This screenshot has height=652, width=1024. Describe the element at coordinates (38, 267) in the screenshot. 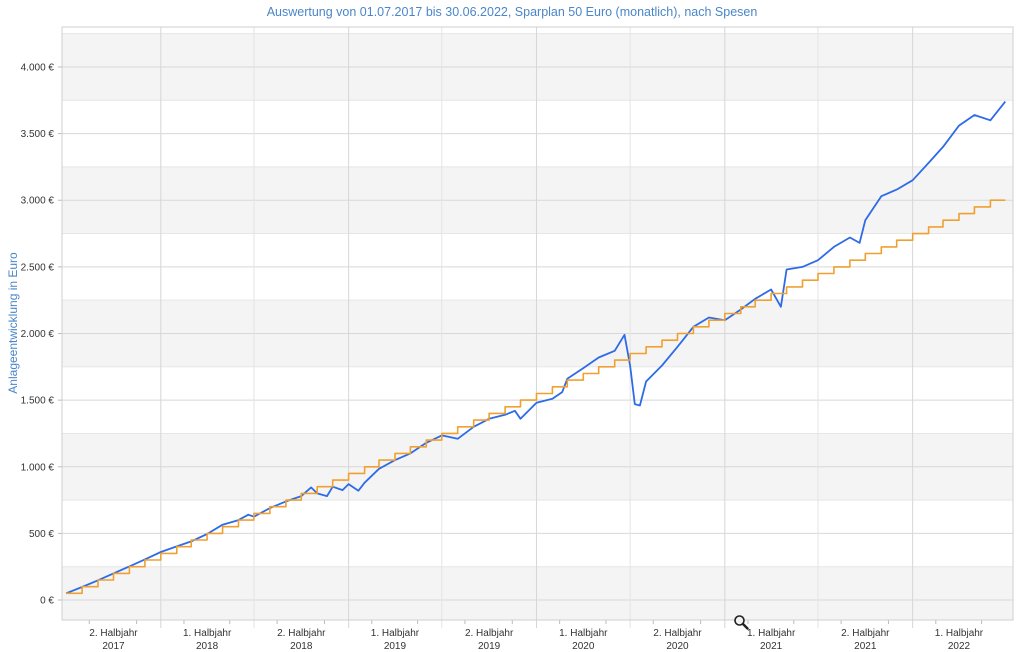

I see `y-tick-label: 2.500 €` at that location.